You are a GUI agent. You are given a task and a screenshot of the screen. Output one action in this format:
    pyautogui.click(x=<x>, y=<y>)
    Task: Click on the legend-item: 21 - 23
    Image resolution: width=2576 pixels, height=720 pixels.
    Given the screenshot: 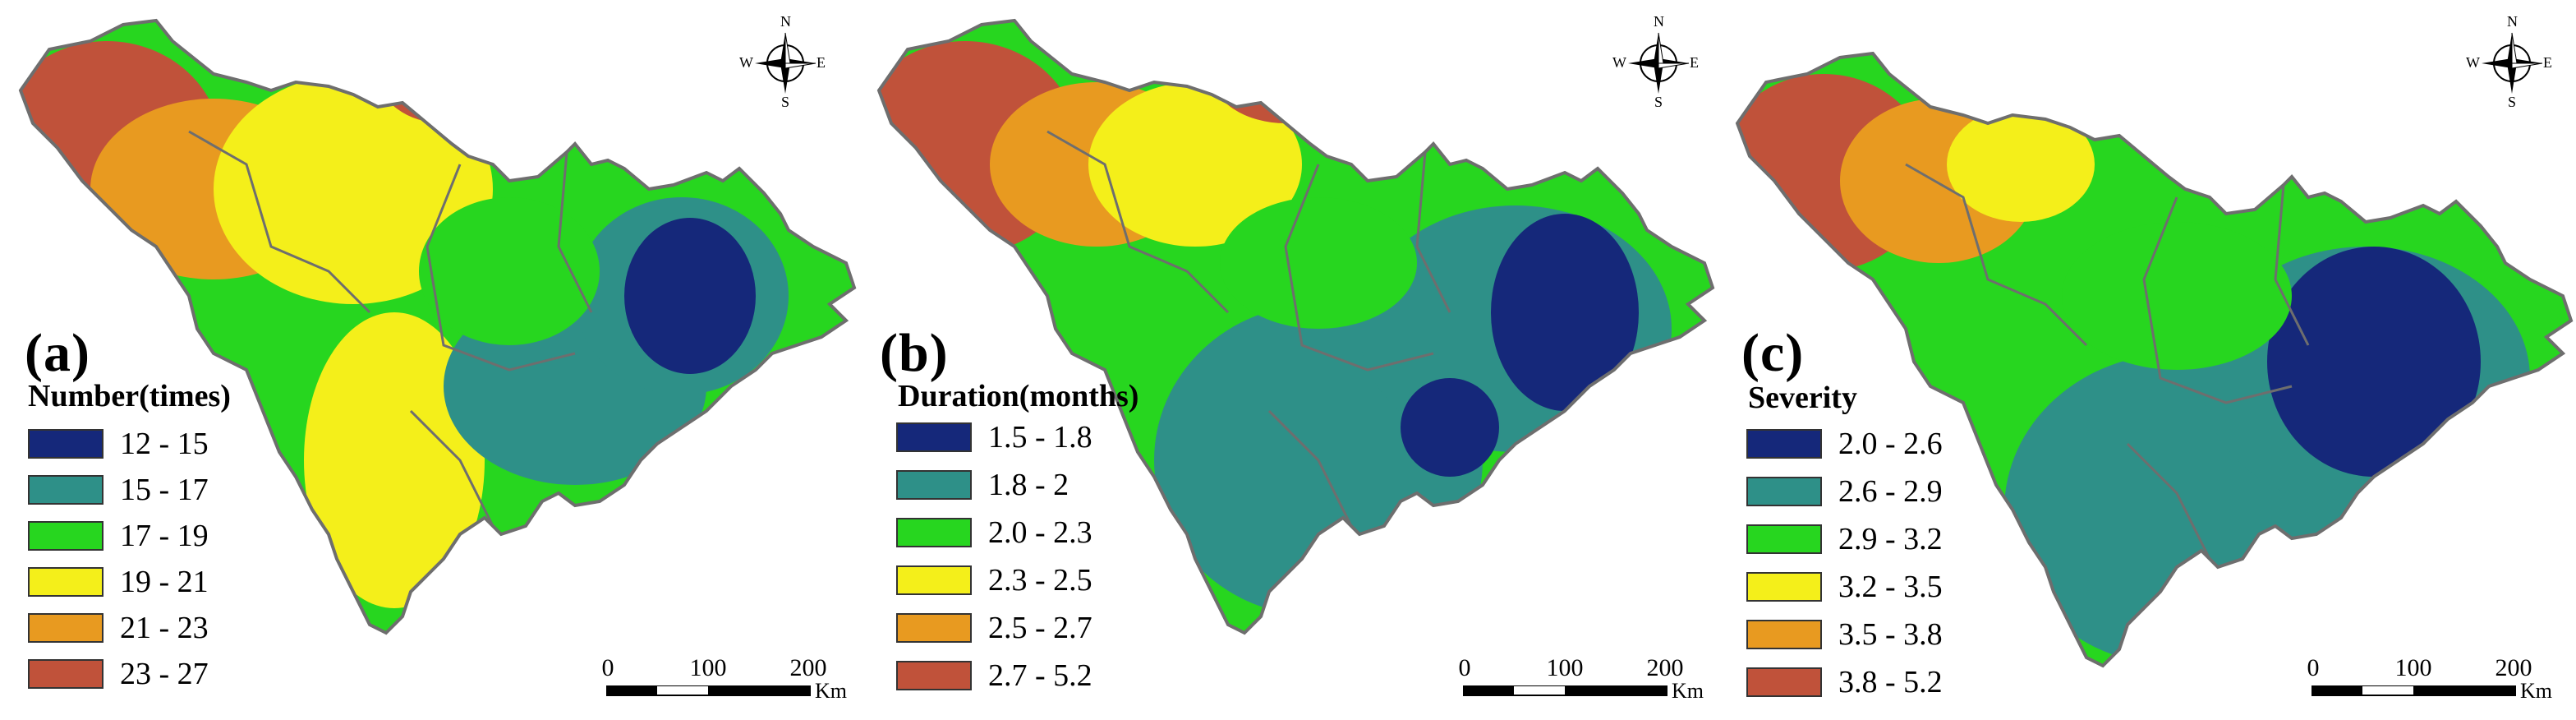 What is the action you would take?
    pyautogui.click(x=167, y=628)
    